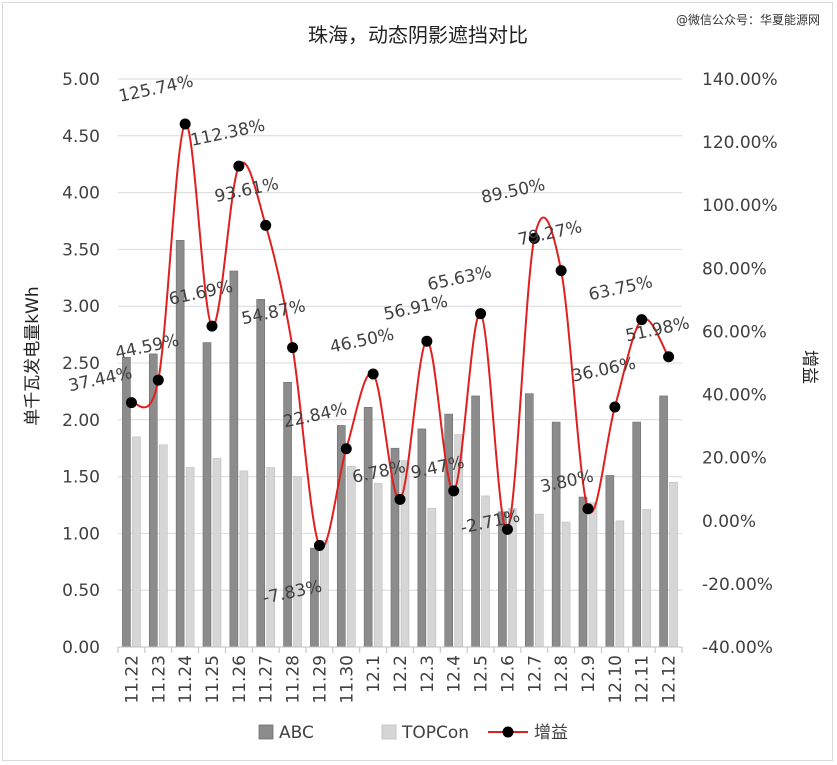 The height and width of the screenshot is (765, 837). I want to click on gain-data-label: 89.50%, so click(513, 191).